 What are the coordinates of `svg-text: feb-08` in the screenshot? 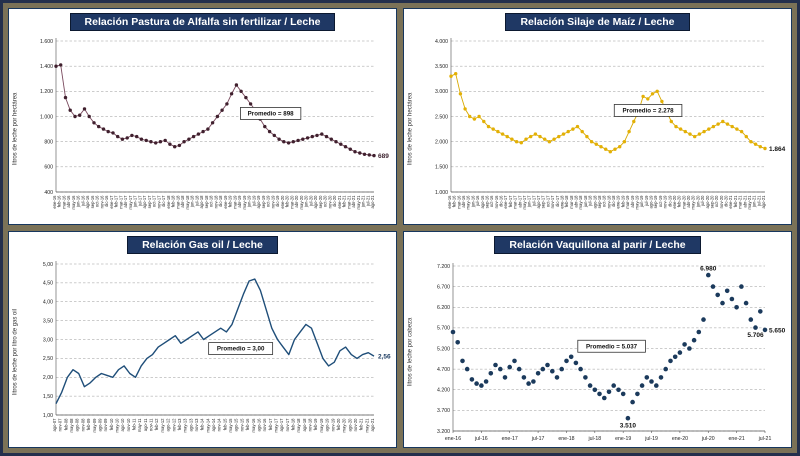 It's located at (65, 424).